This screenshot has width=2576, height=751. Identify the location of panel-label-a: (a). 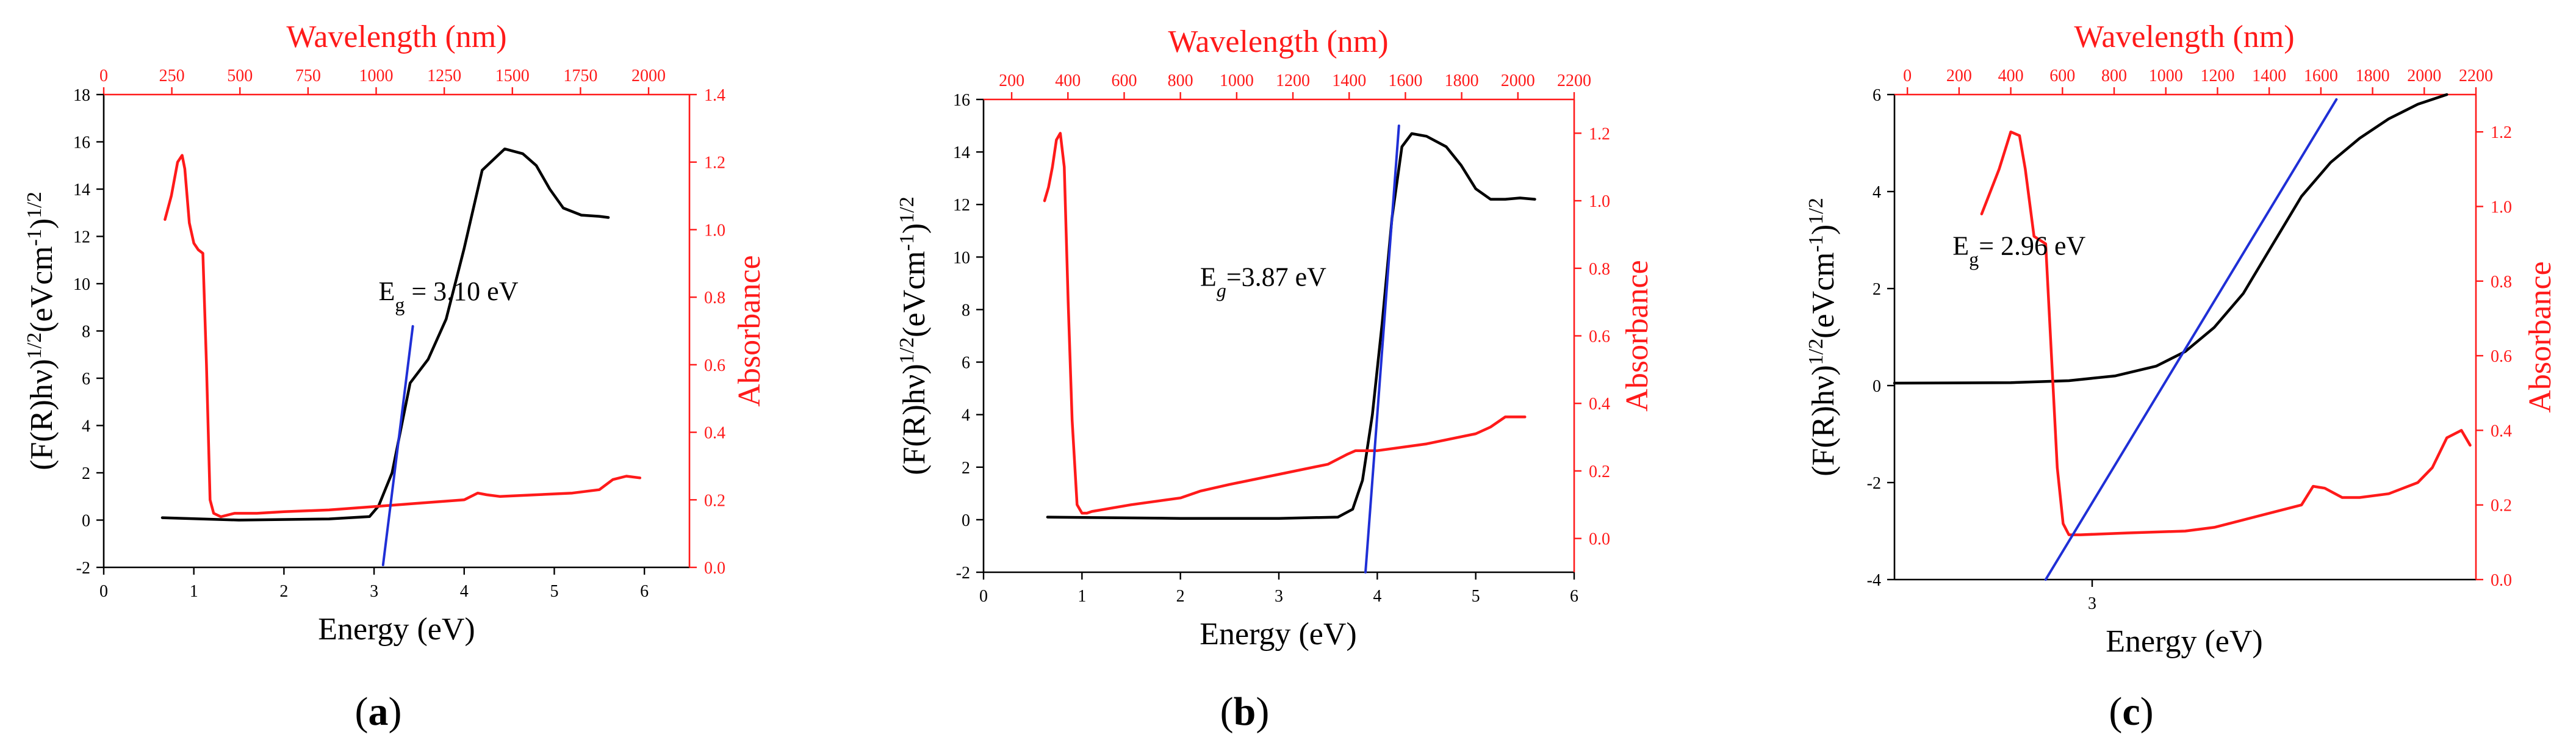
(379, 711).